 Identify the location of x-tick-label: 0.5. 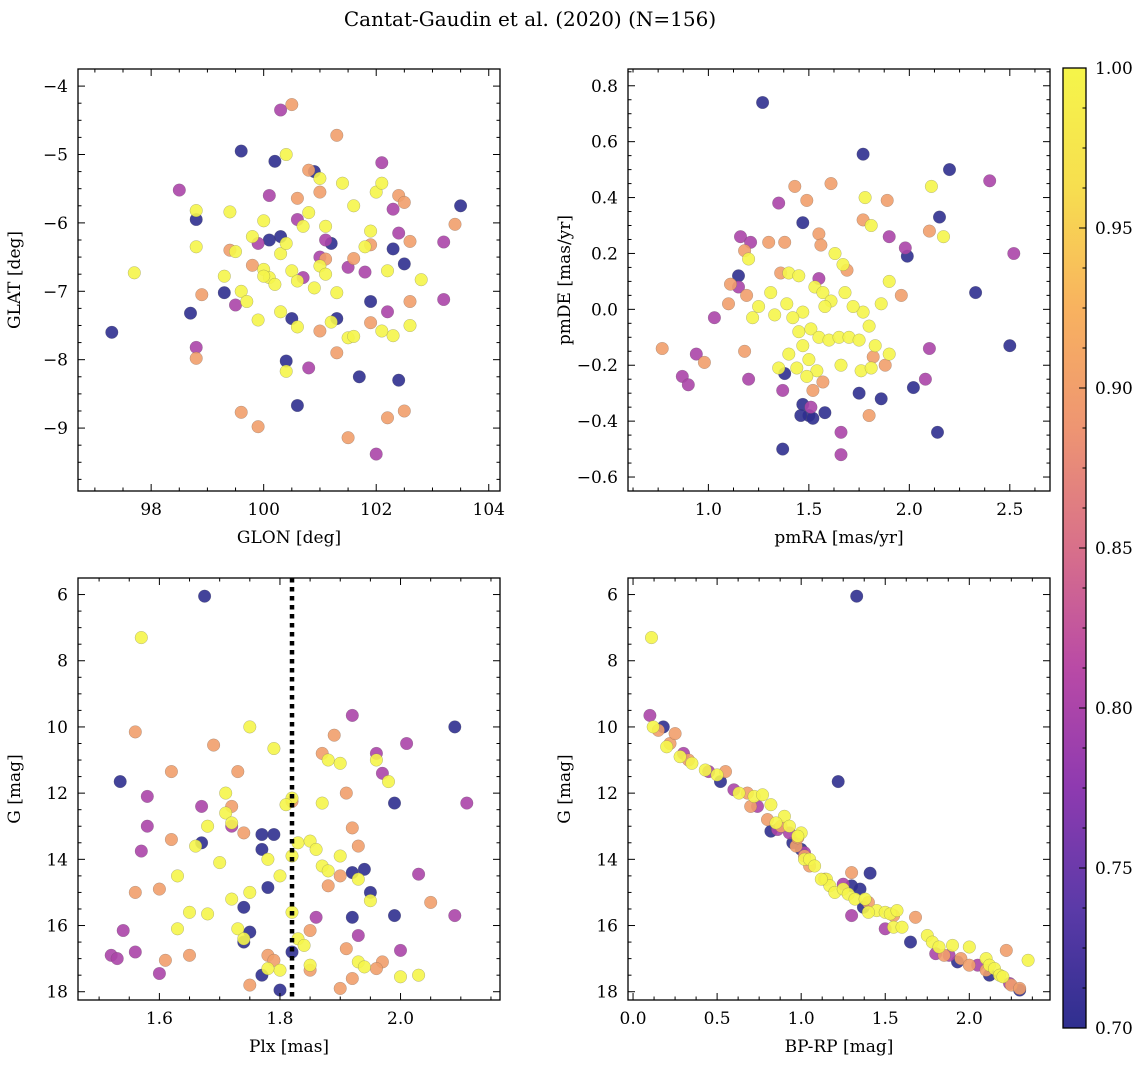
(717, 1019).